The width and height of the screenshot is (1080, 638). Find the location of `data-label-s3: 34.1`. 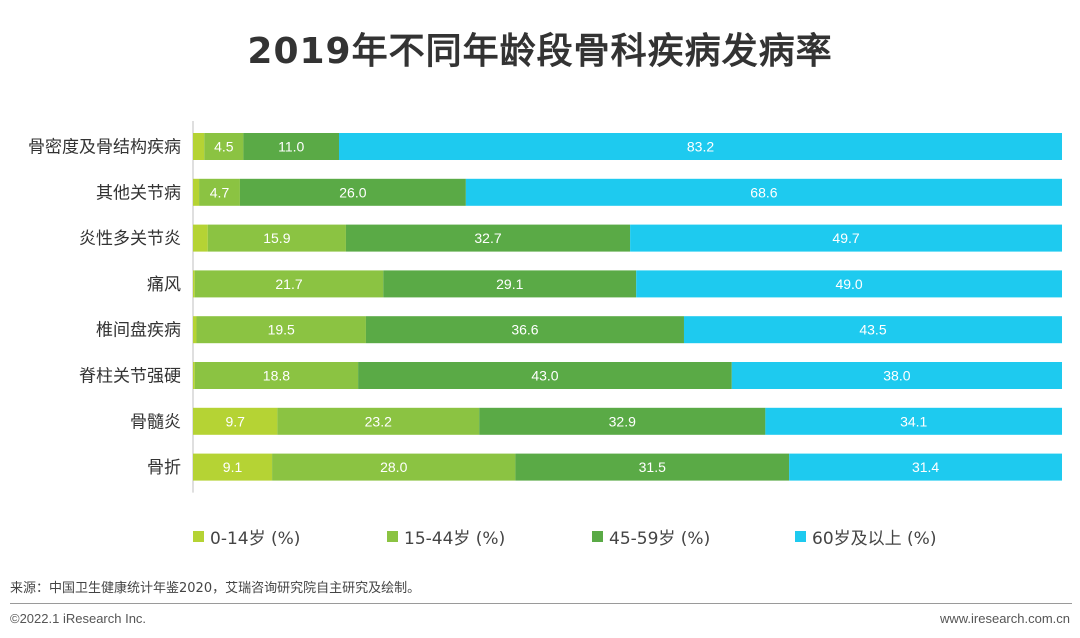

data-label-s3: 34.1 is located at coordinates (913, 421).